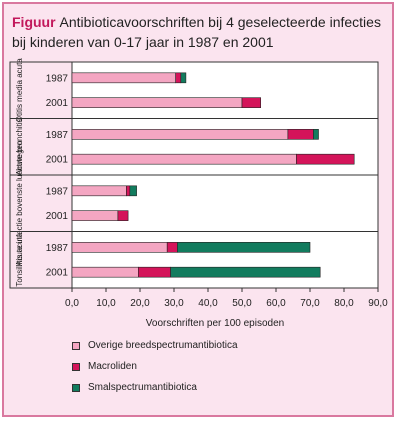  I want to click on figure-label: Figuur, so click(34, 22).